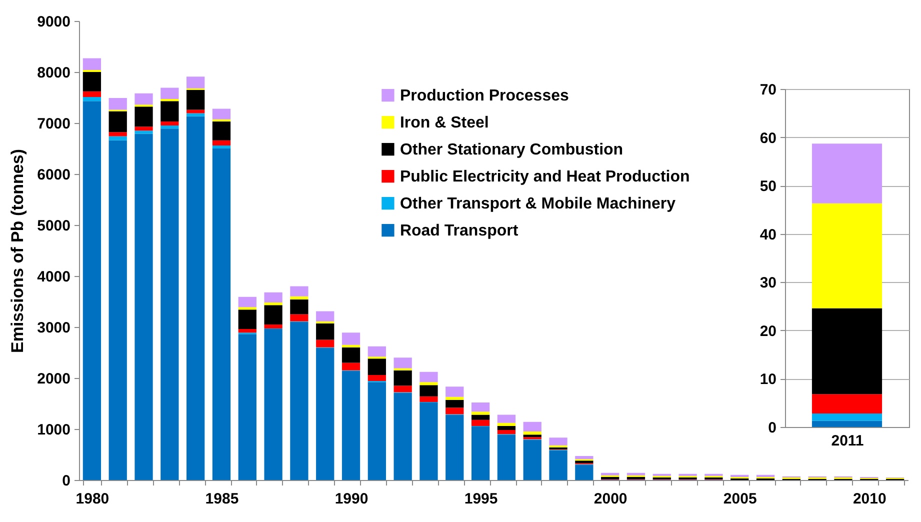 This screenshot has width=921, height=522. What do you see at coordinates (768, 138) in the screenshot?
I see `y-tick-label: 60` at bounding box center [768, 138].